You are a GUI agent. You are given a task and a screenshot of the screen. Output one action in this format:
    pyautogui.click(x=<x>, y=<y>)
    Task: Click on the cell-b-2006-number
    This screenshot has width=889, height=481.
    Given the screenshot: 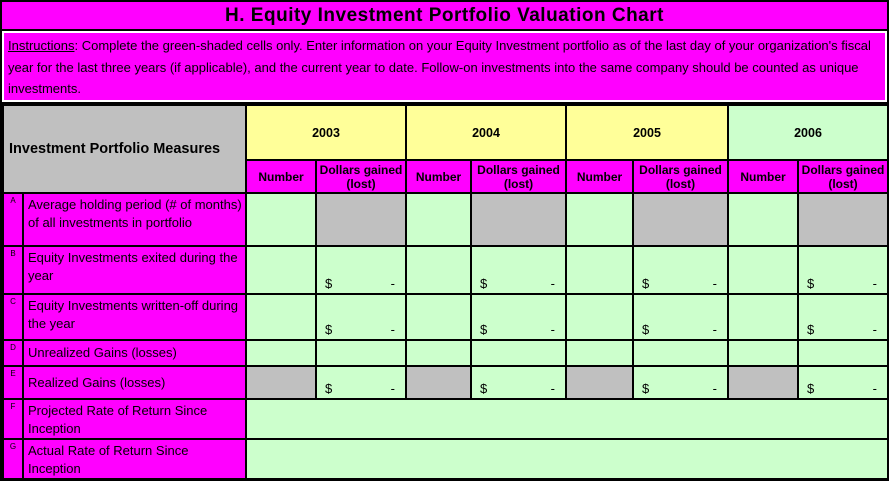 What is the action you would take?
    pyautogui.click(x=763, y=270)
    